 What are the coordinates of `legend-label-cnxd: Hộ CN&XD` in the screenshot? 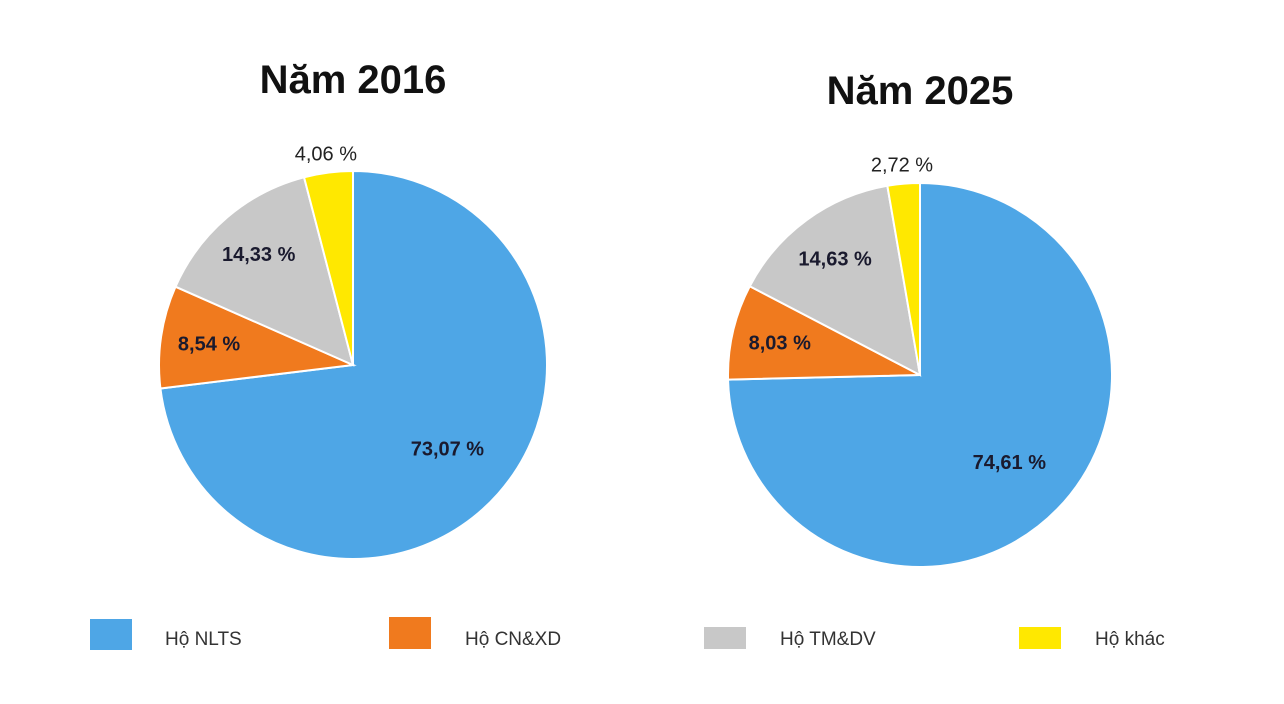 It's located at (513, 639).